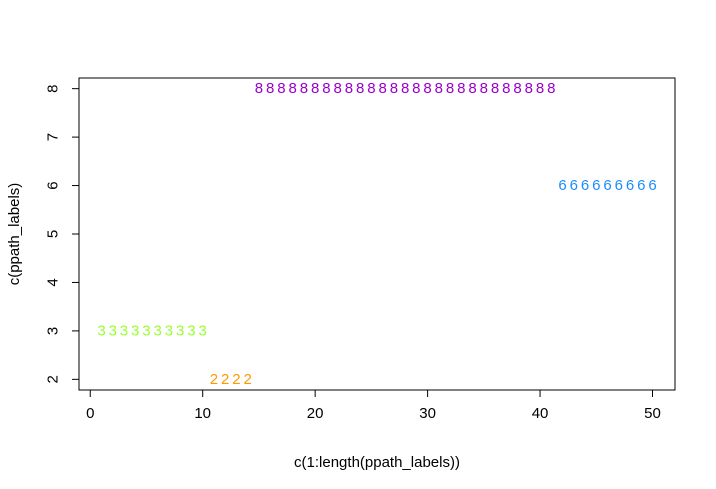 The image size is (716, 489). Describe the element at coordinates (377, 462) in the screenshot. I see `x-axis-label: c(1:length(ppath_labels))` at that location.